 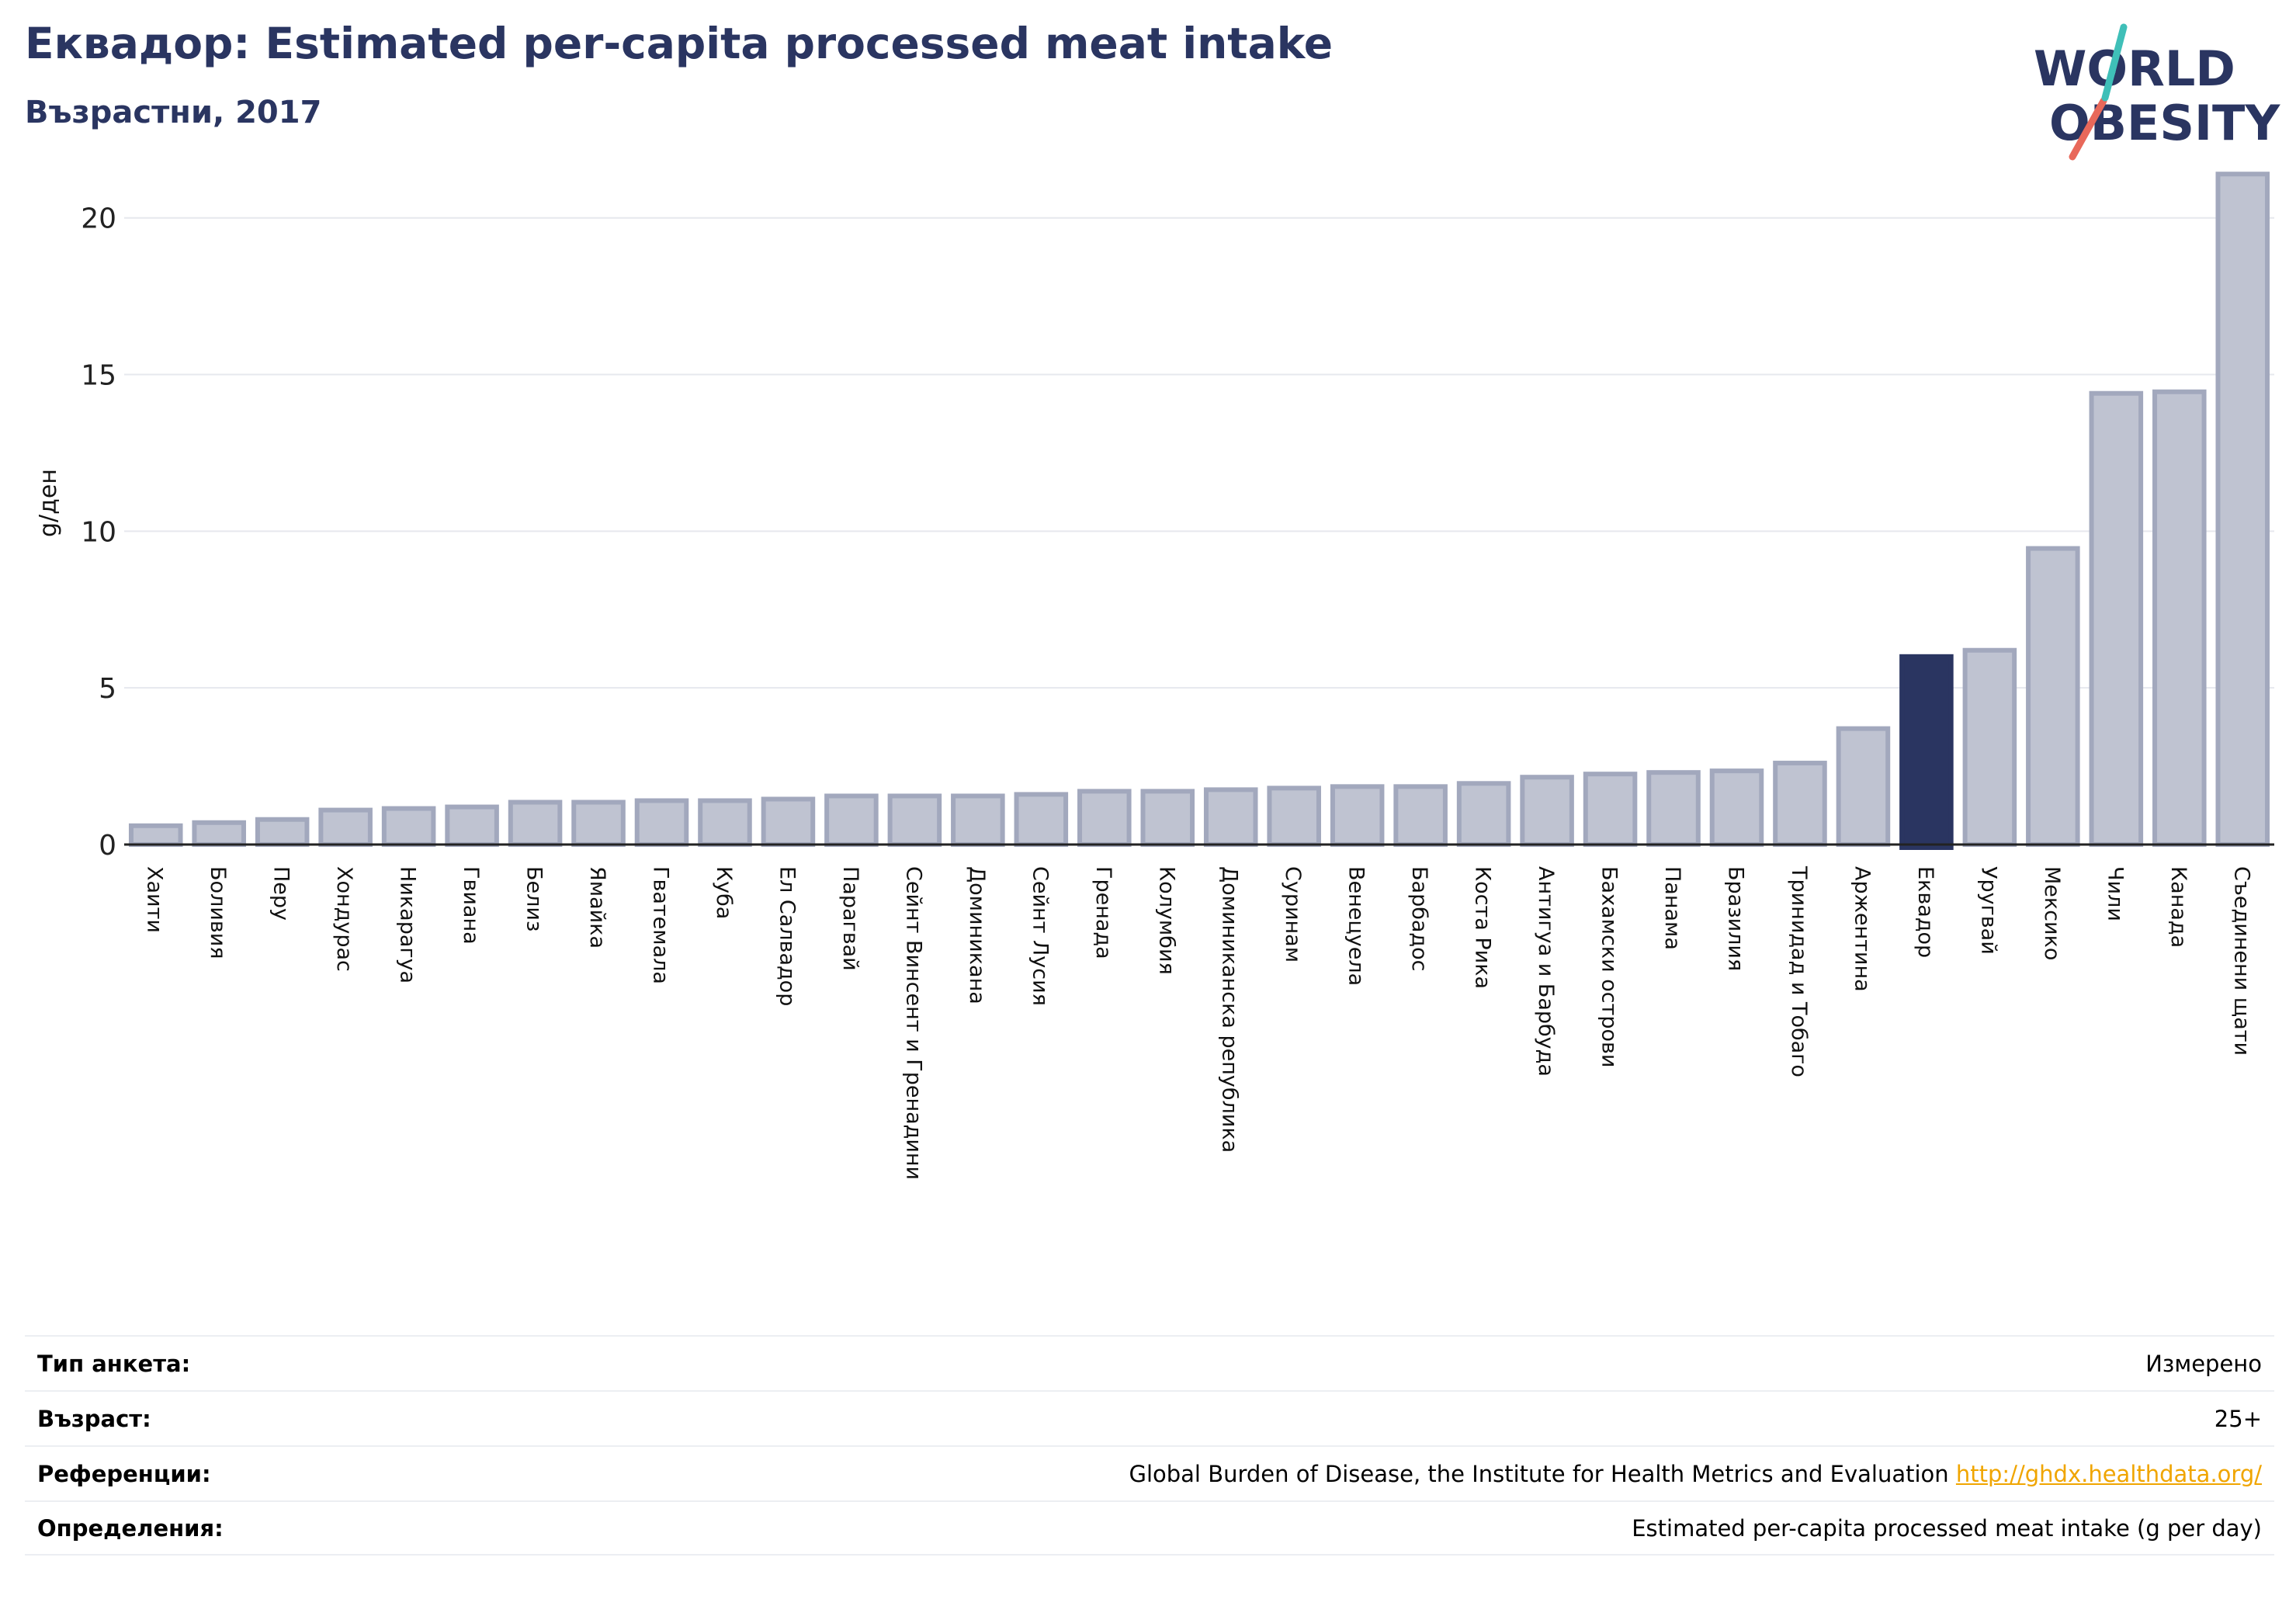 I want to click on x-tick-label: Венецуела, so click(x=1356, y=926).